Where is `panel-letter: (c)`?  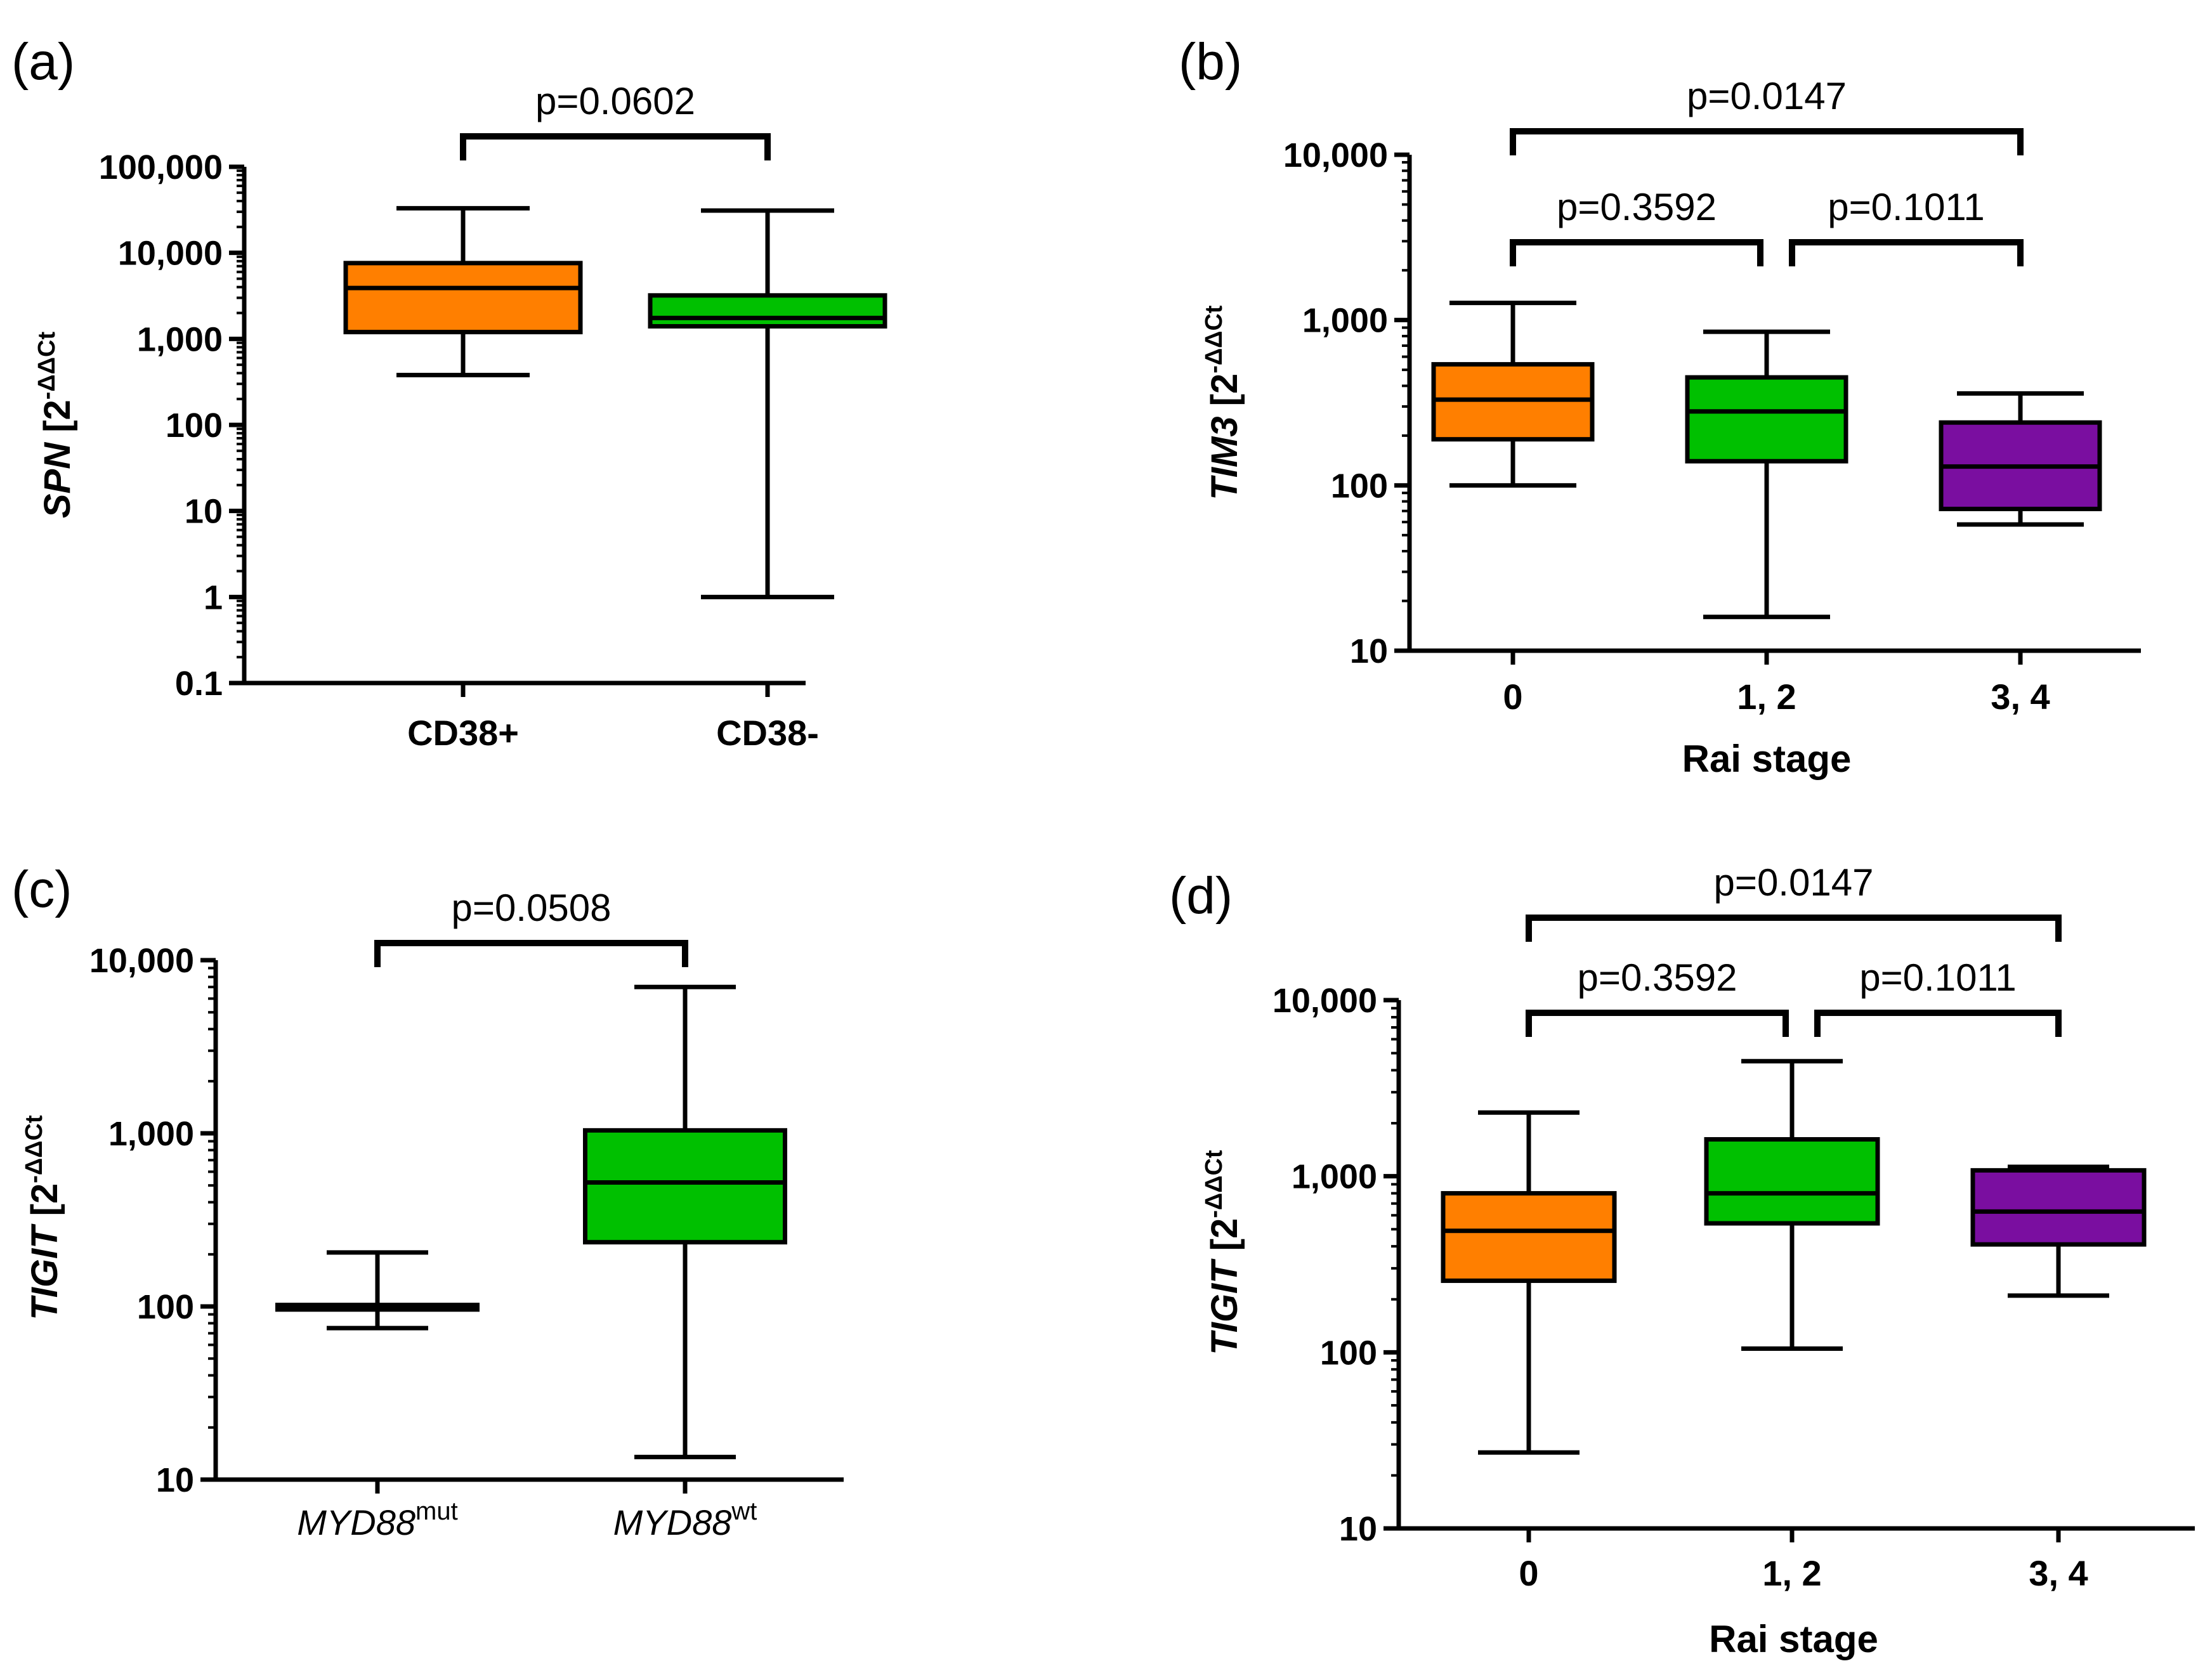
panel-letter: (c) is located at coordinates (41, 889).